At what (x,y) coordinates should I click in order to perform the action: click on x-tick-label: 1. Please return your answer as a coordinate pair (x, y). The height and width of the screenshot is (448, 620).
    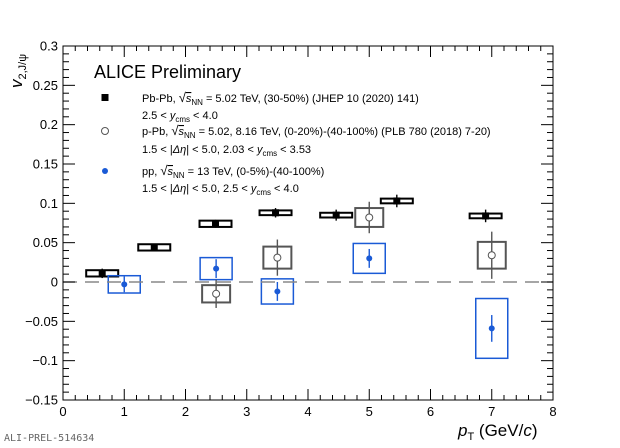
    Looking at the image, I should click on (124, 411).